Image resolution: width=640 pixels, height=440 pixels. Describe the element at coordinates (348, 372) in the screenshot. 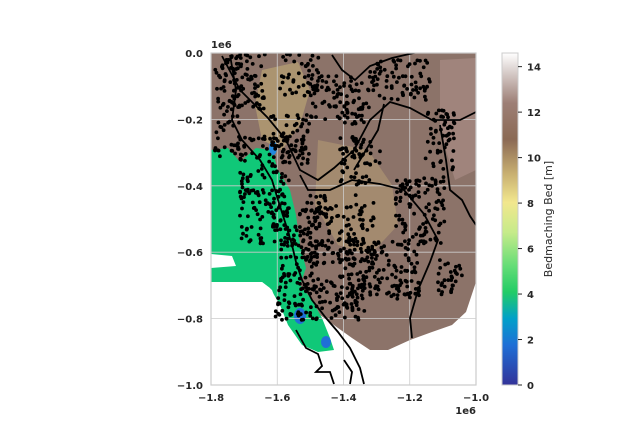

I see `outline-coast-islands` at that location.